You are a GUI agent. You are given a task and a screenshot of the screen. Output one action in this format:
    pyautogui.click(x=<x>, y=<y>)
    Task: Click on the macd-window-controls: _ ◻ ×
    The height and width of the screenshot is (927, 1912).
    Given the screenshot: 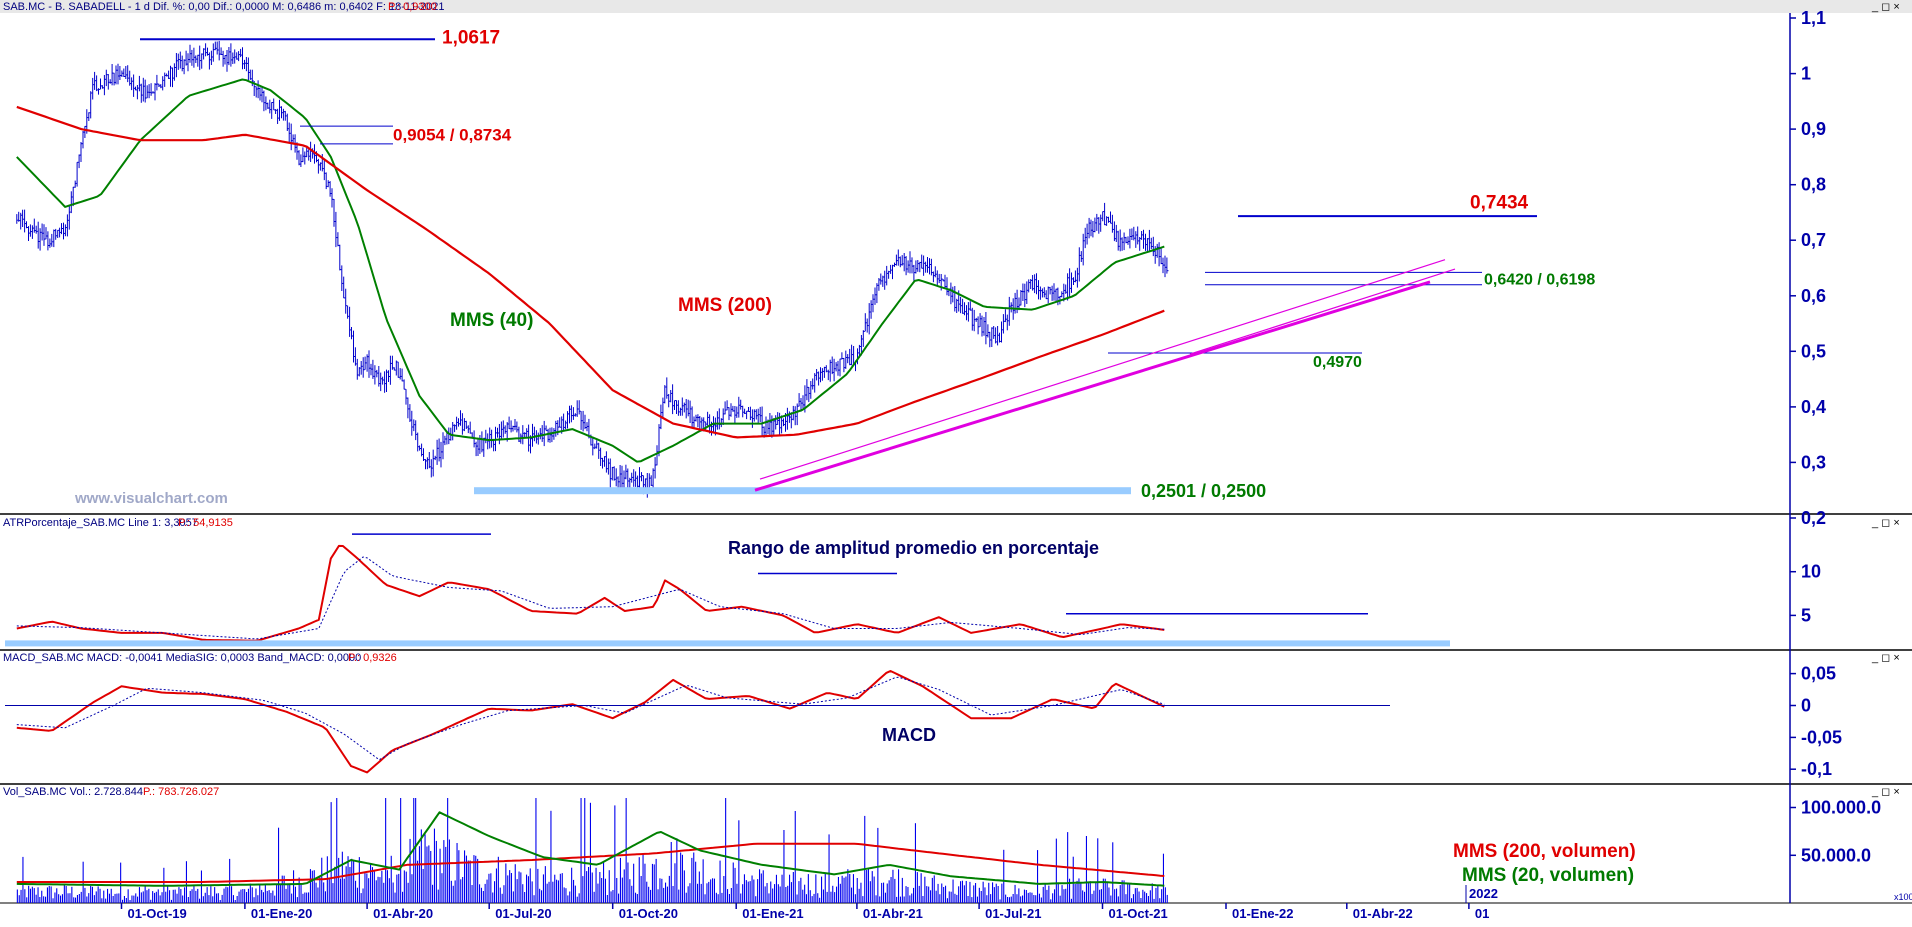 What is the action you would take?
    pyautogui.click(x=1885, y=658)
    